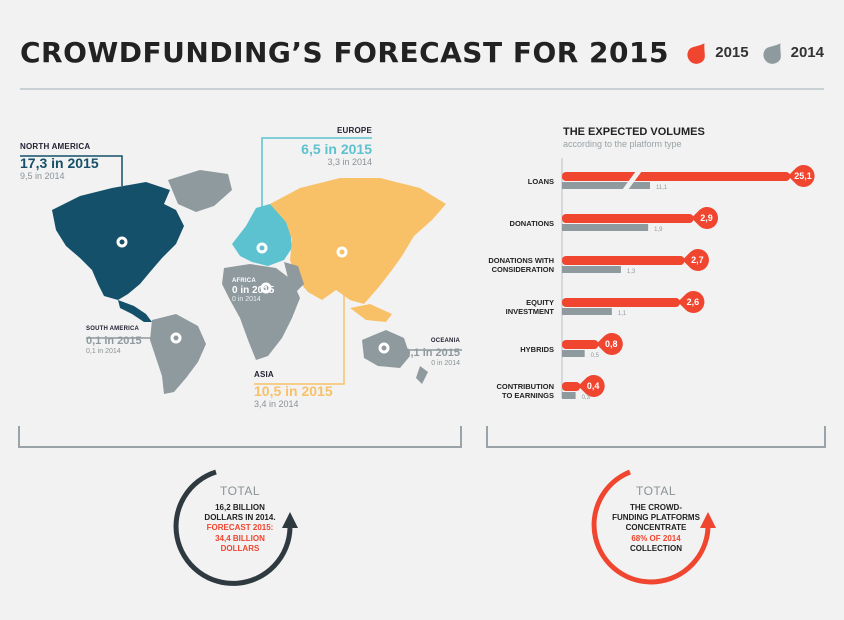 The height and width of the screenshot is (620, 844). What do you see at coordinates (732, 52) in the screenshot?
I see `legend-2015-label: 2015` at bounding box center [732, 52].